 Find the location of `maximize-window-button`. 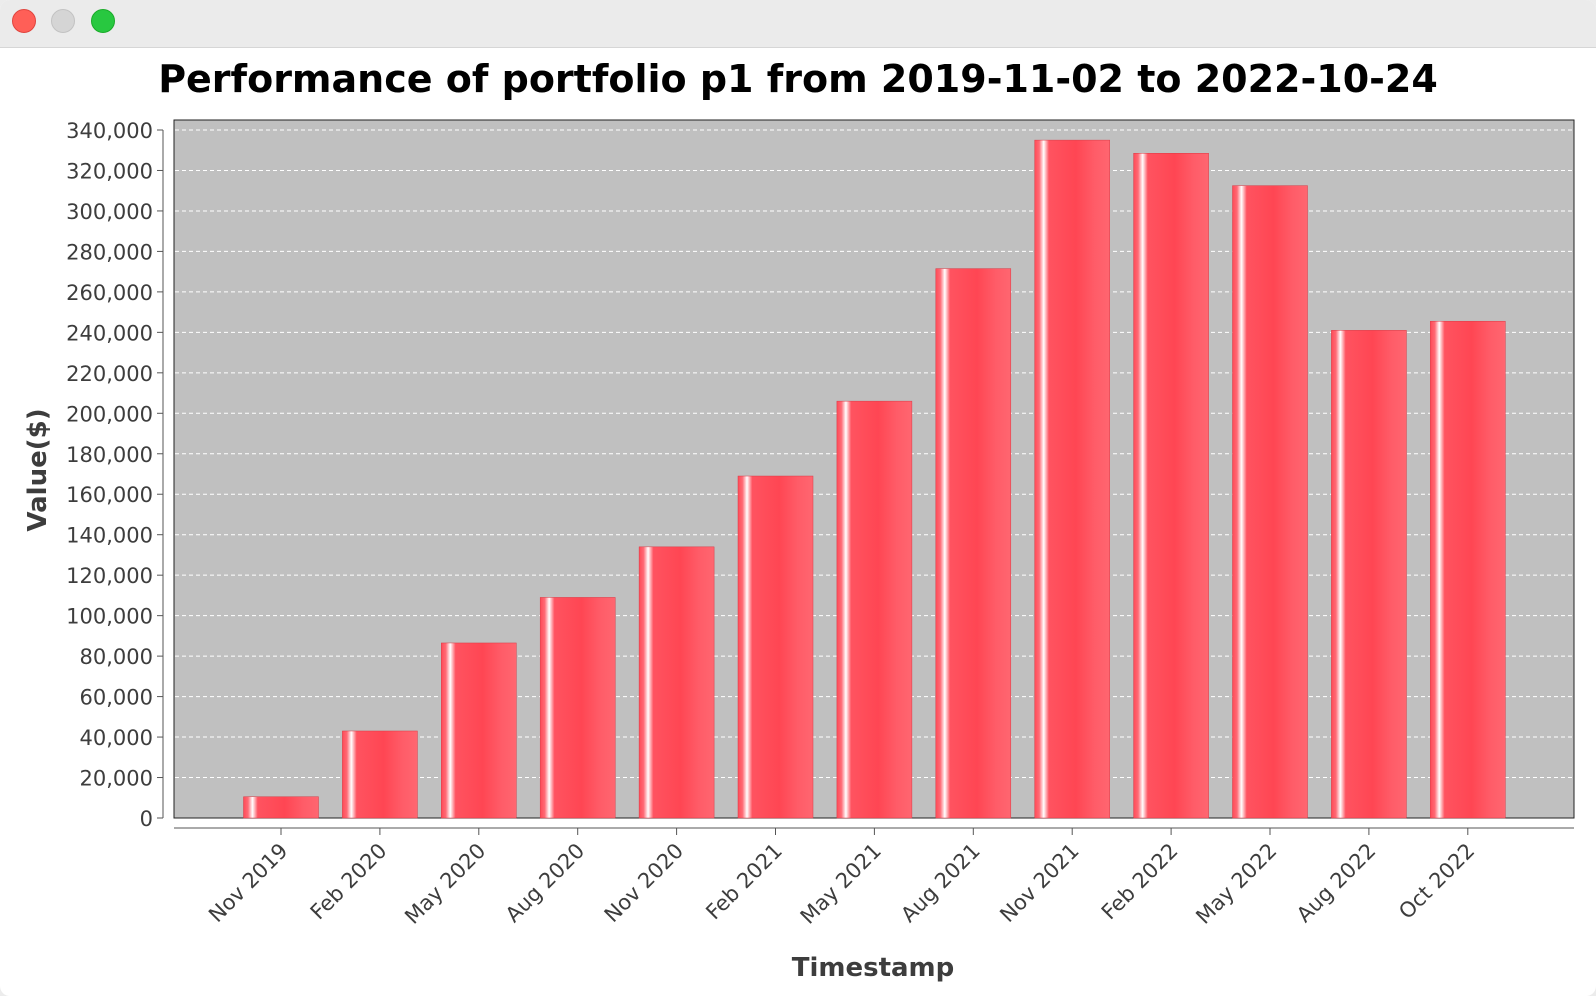

maximize-window-button is located at coordinates (103, 21).